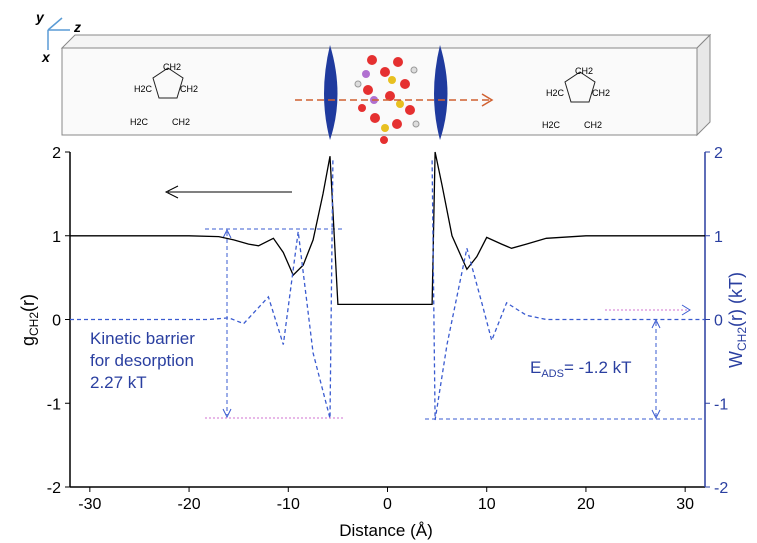  What do you see at coordinates (386, 530) in the screenshot?
I see `x-axis-label: Distance (Å)` at bounding box center [386, 530].